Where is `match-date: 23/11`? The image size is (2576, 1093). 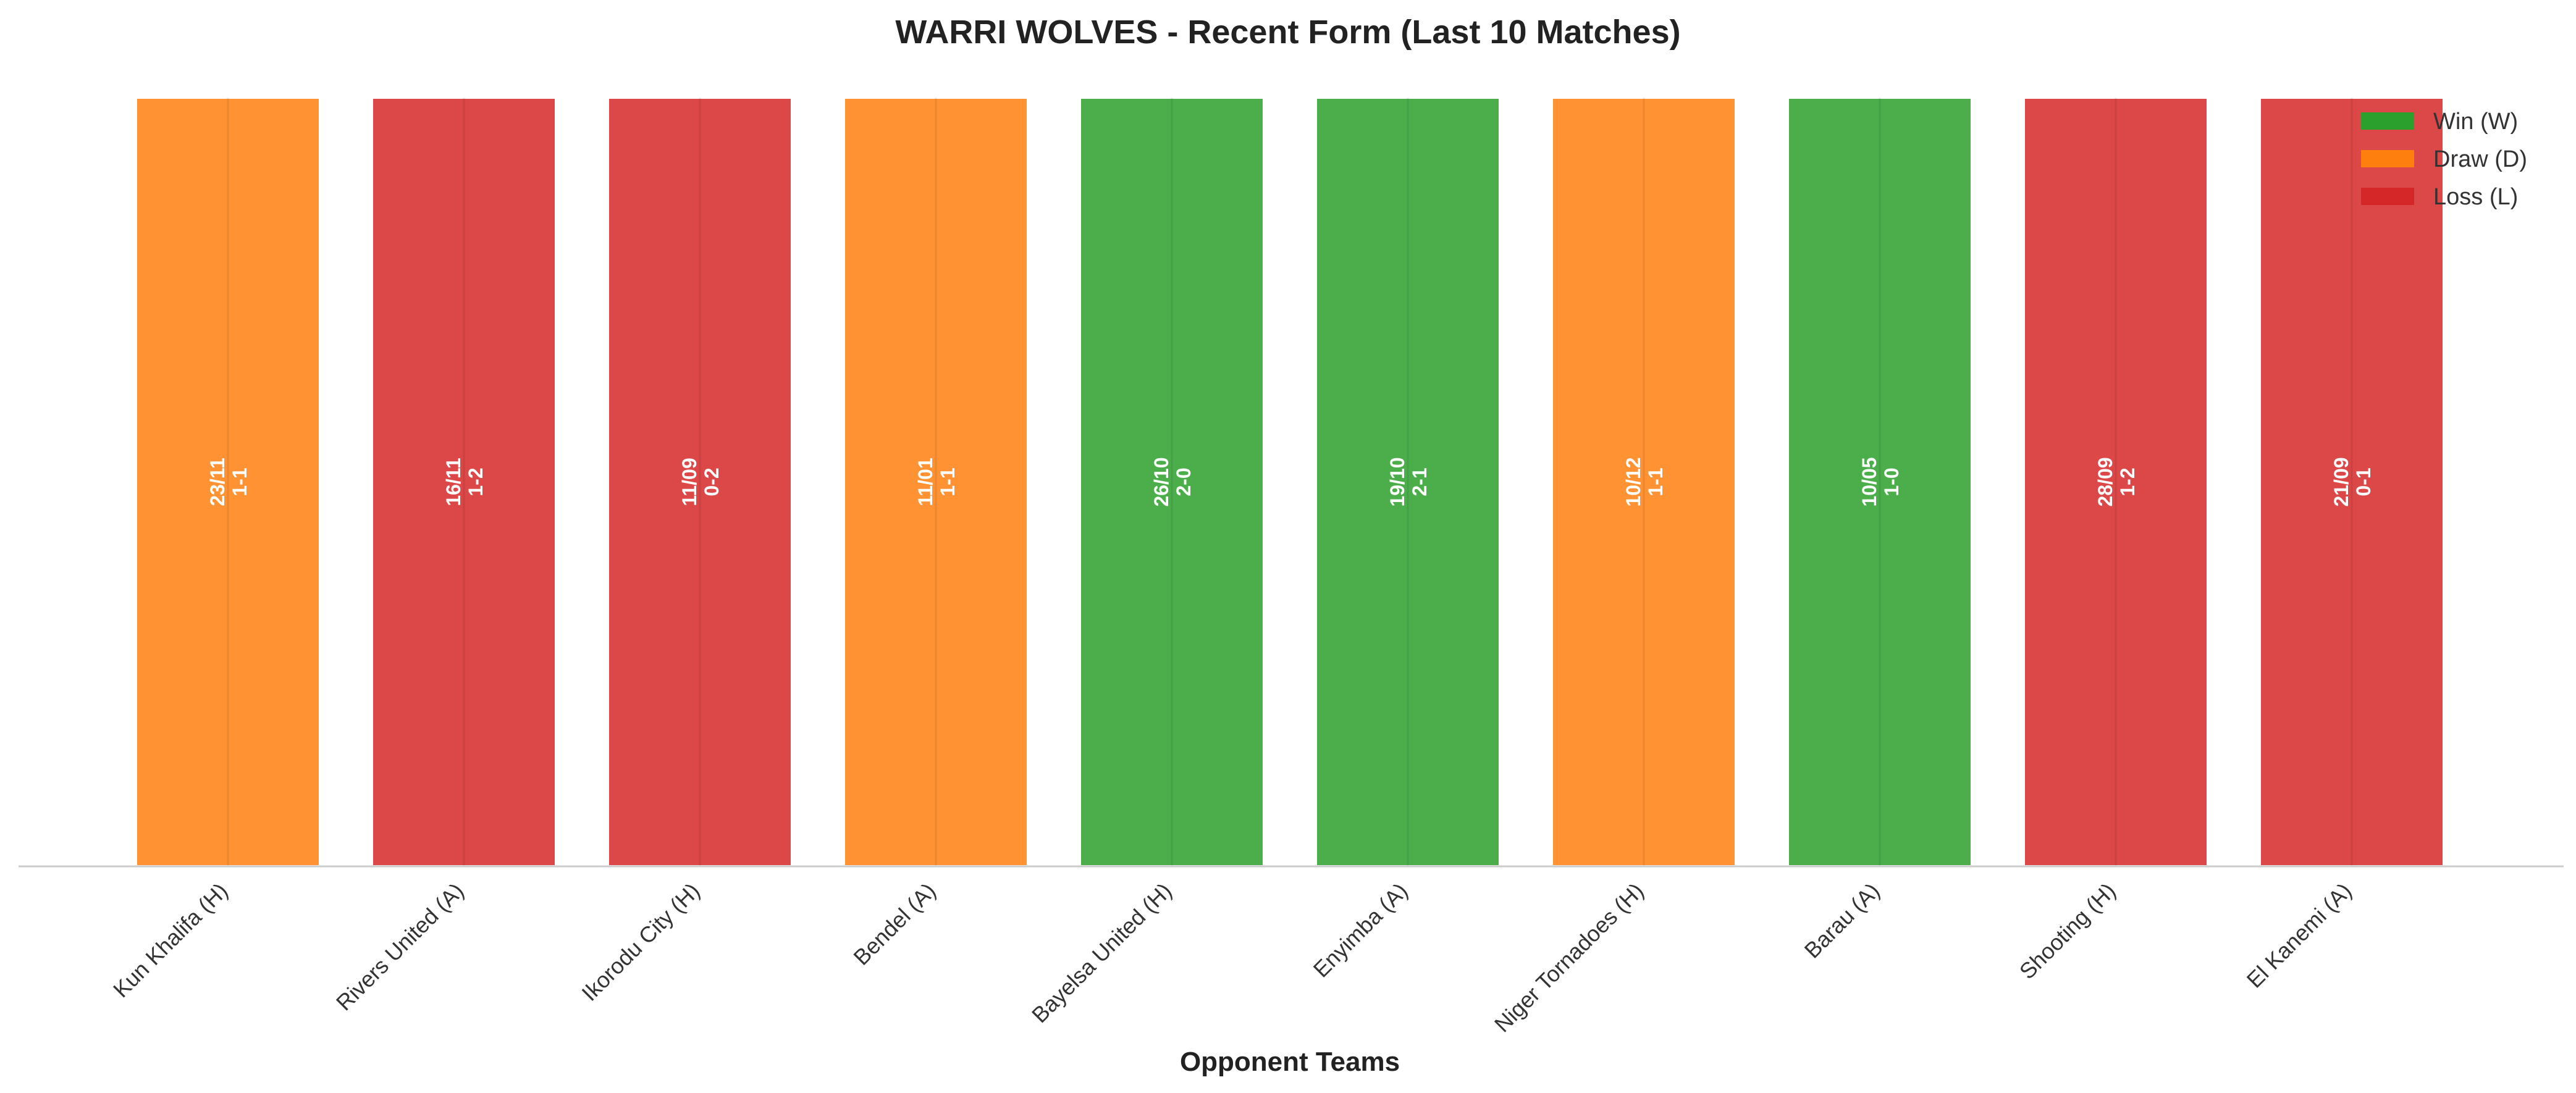
match-date: 23/11 is located at coordinates (217, 482).